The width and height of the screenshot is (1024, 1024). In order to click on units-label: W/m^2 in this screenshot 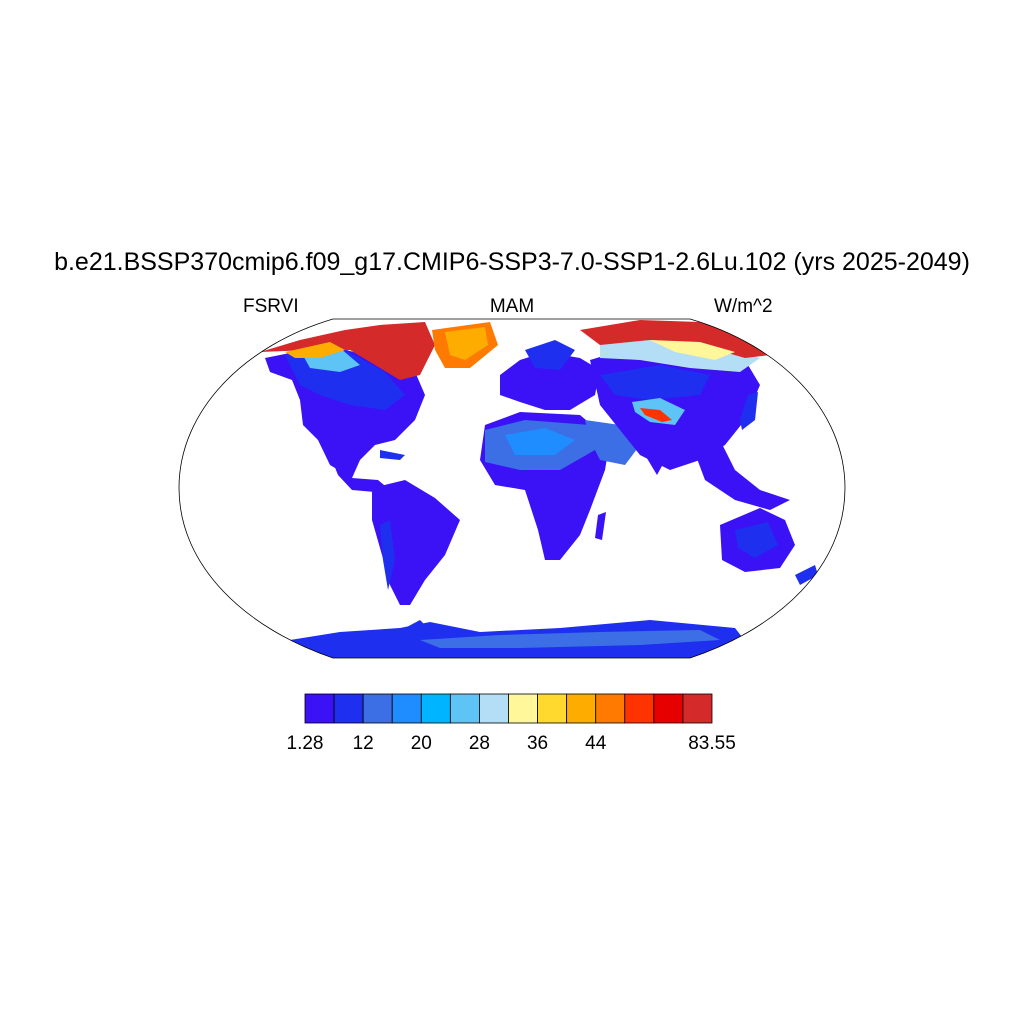, I will do `click(743, 306)`.